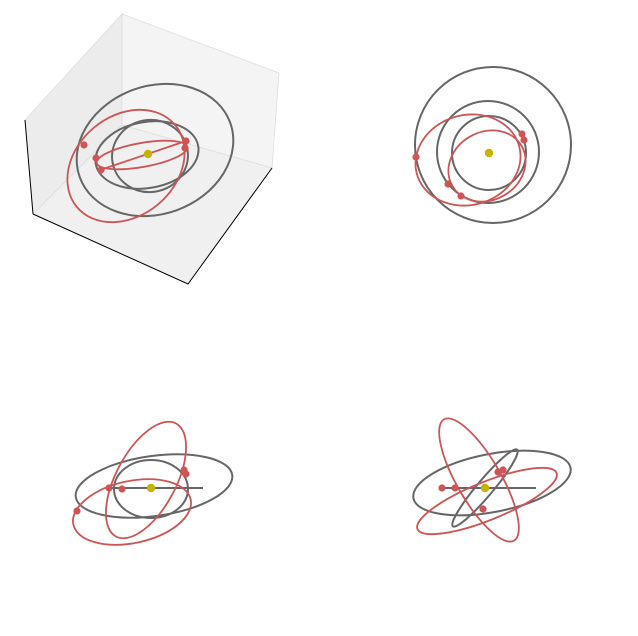 This screenshot has height=636, width=638. I want to click on panel-top-view, so click(492, 145).